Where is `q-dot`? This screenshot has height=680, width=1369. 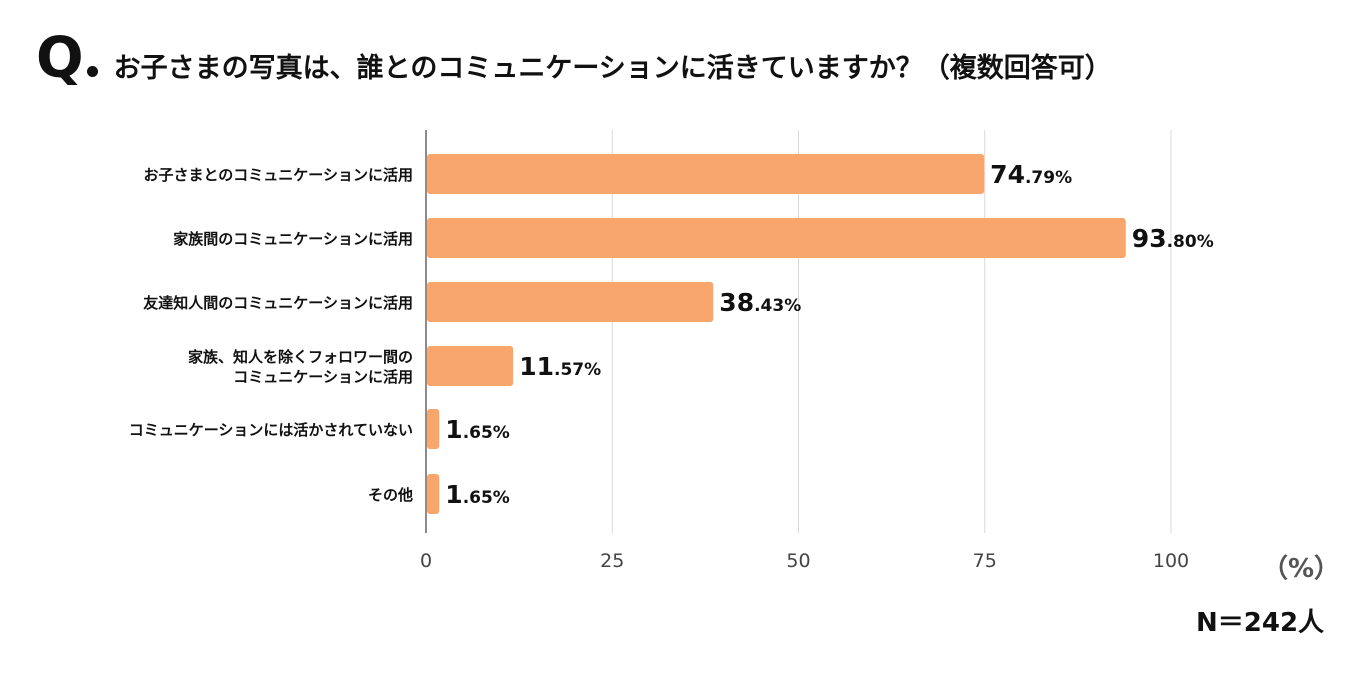
q-dot is located at coordinates (92, 71).